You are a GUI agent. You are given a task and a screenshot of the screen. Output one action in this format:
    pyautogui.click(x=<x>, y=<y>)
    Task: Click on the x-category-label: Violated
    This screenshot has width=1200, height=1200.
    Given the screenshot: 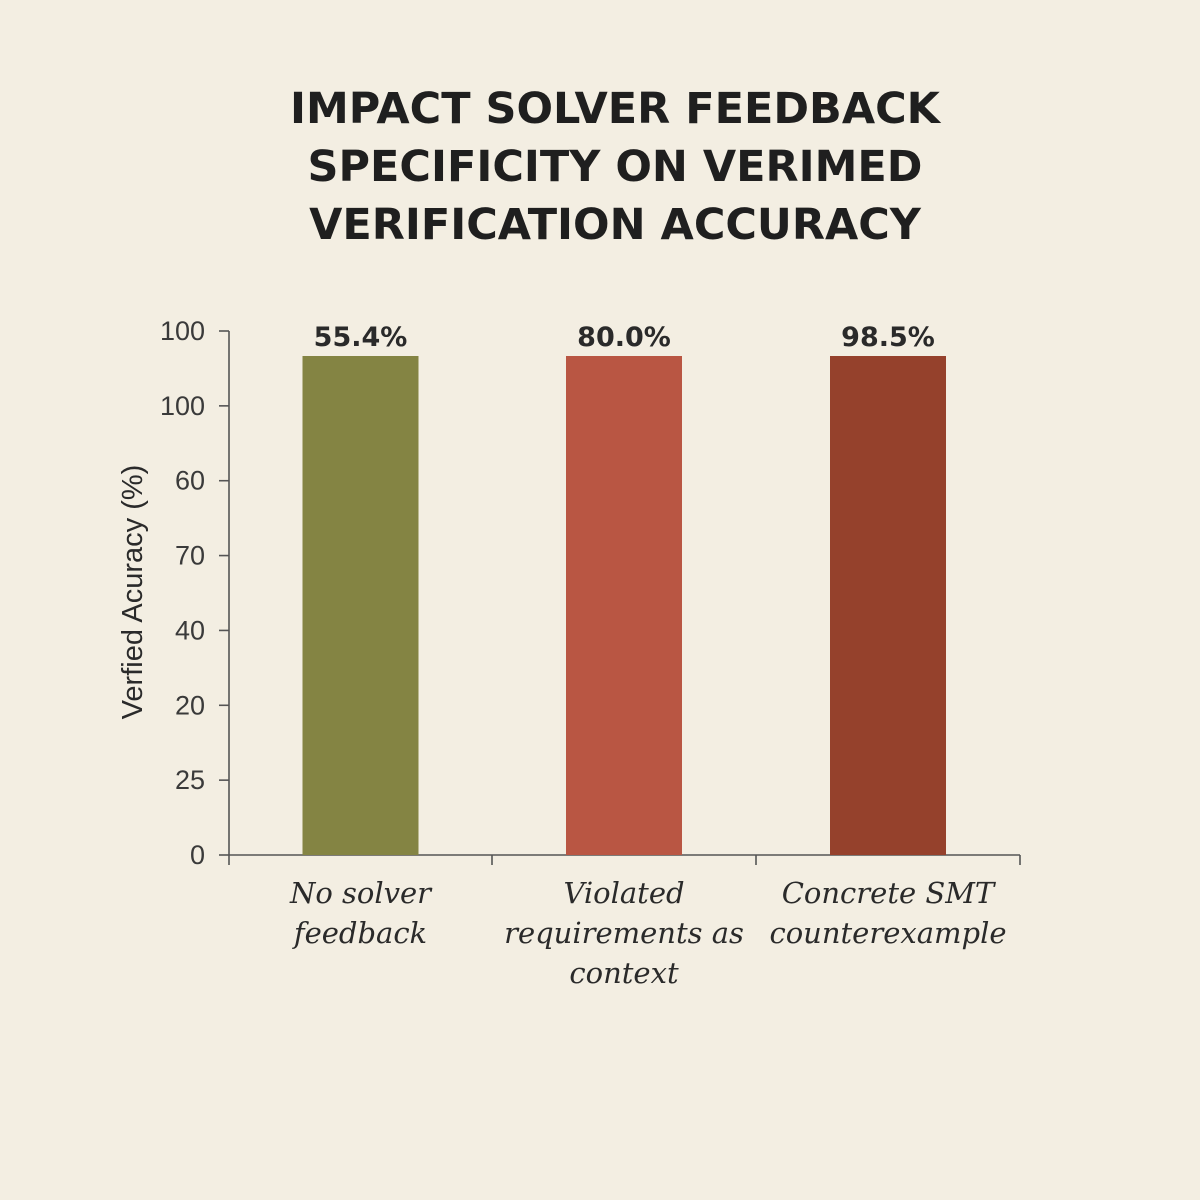 What is the action you would take?
    pyautogui.click(x=623, y=893)
    